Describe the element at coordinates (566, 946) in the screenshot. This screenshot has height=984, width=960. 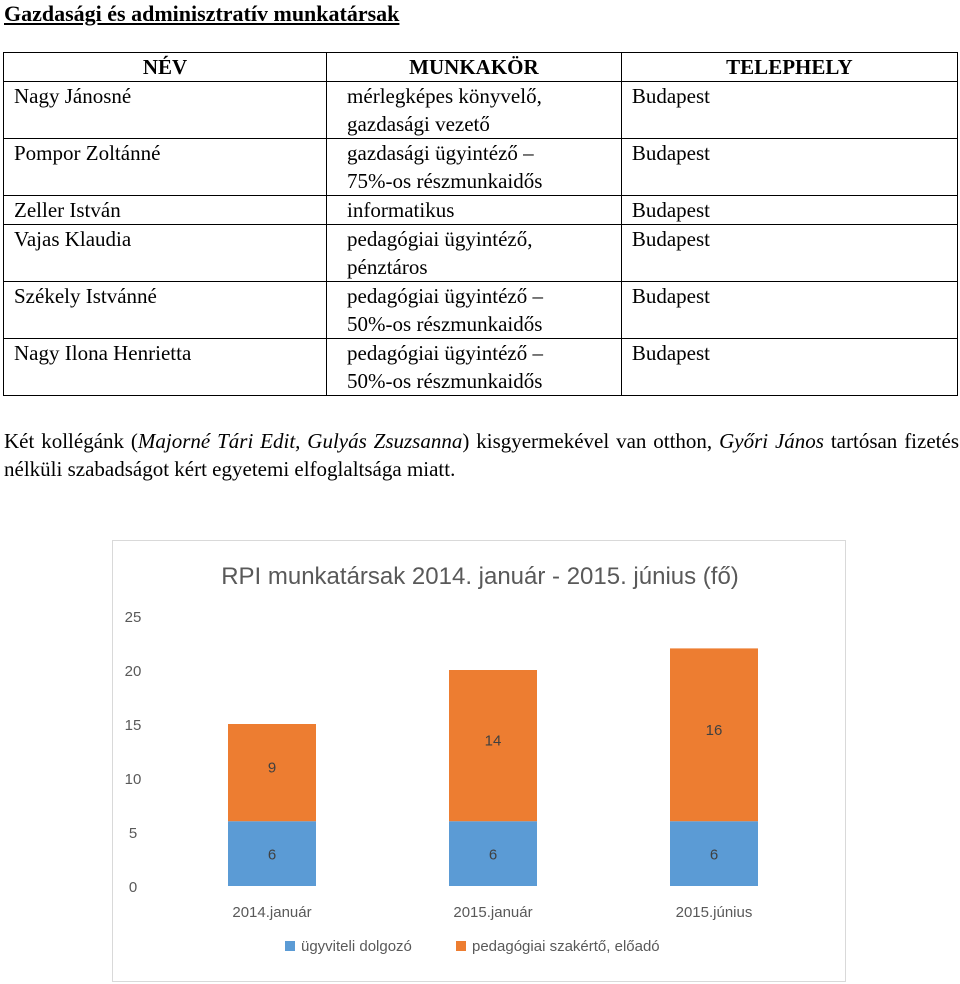
I see `legend-label-pedagogiai: pedagógiai szakértő, előadó` at that location.